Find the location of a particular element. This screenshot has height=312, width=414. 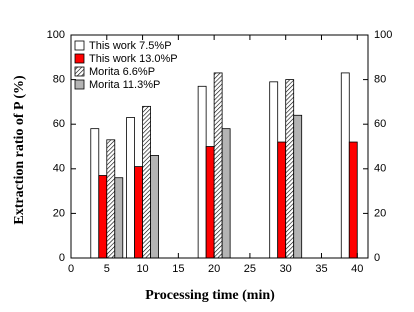

y-axis-label: Extraction ratio of P (%) is located at coordinates (19, 150).